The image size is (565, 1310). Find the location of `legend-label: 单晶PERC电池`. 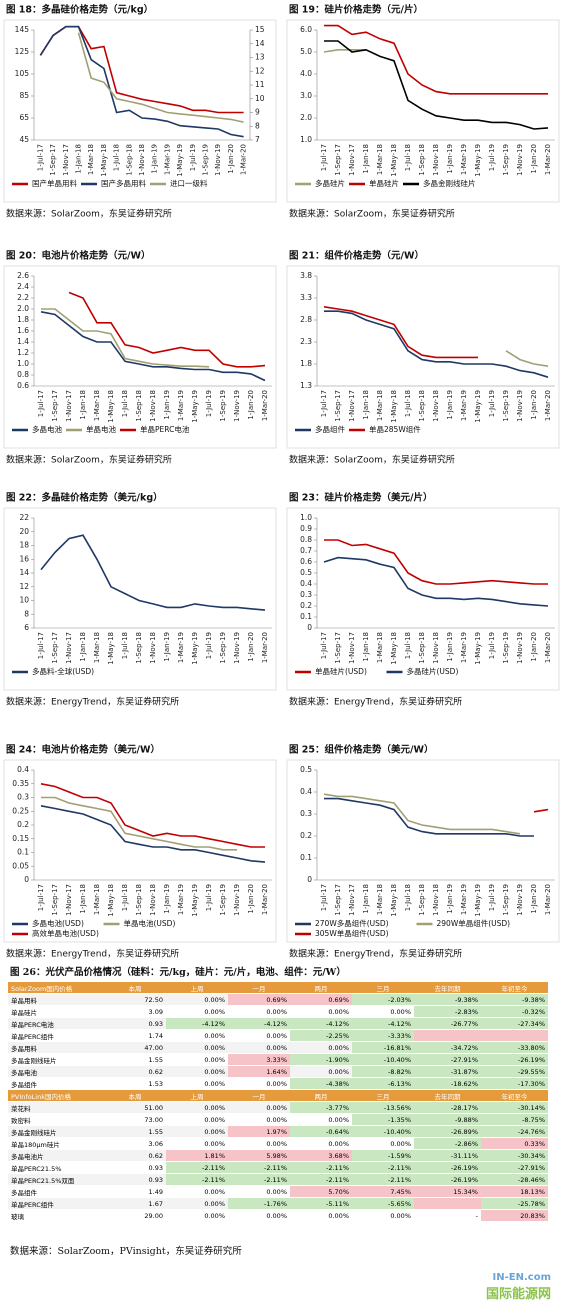

legend-label: 单晶PERC电池 is located at coordinates (165, 429).